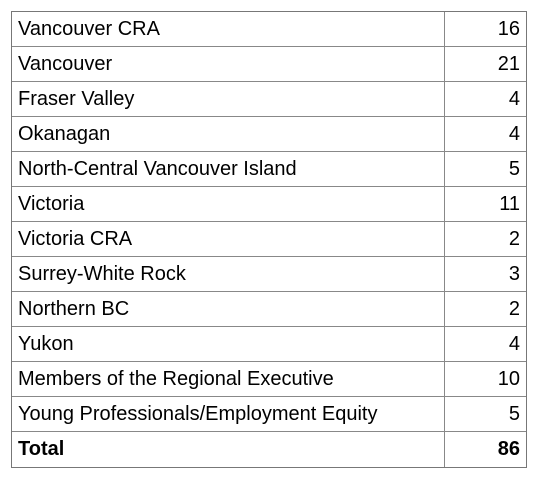 This screenshot has height=490, width=538. I want to click on table-row: Fraser Valley 4, so click(269, 99).